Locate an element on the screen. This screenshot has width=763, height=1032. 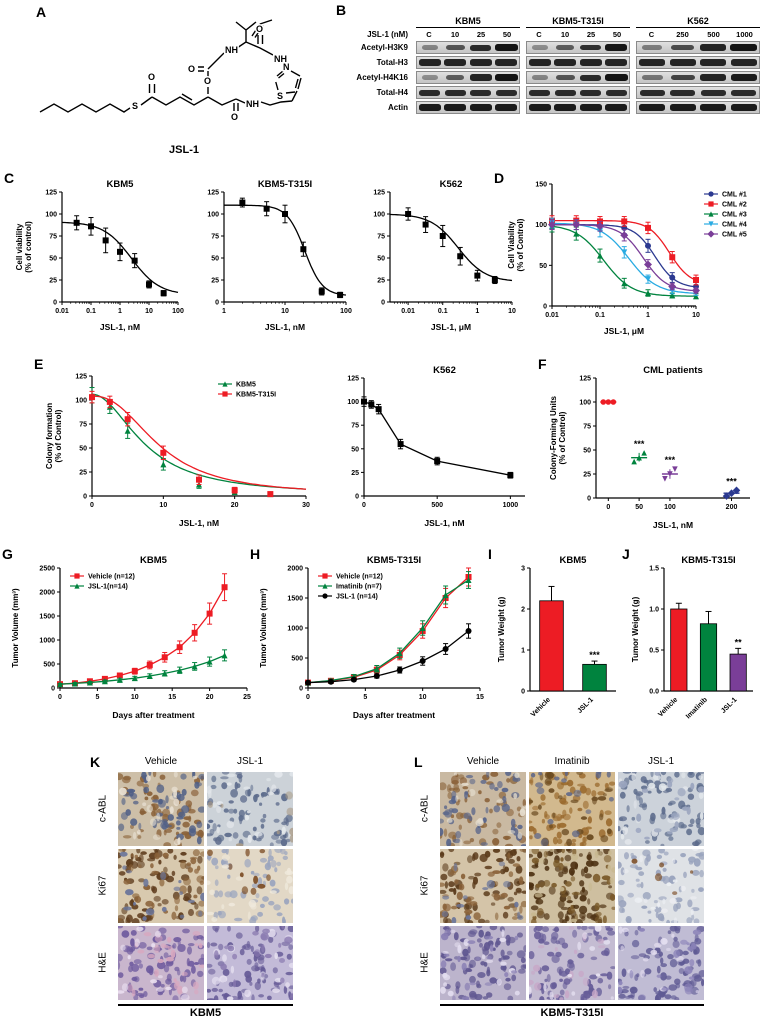
x-axis-label: JSL-1, nM is located at coordinates (199, 523).